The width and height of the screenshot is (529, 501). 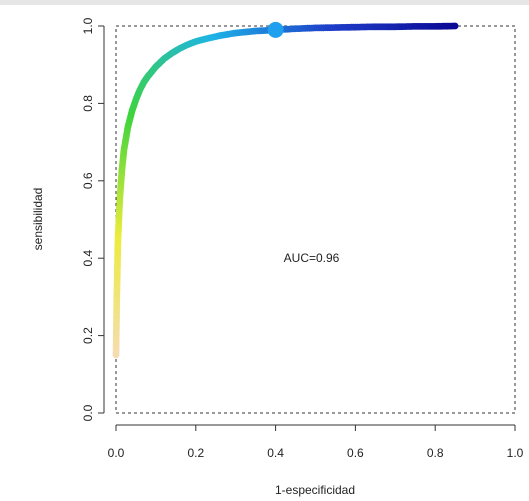 What do you see at coordinates (38, 219) in the screenshot?
I see `y-axis-title: sensibilidad` at bounding box center [38, 219].